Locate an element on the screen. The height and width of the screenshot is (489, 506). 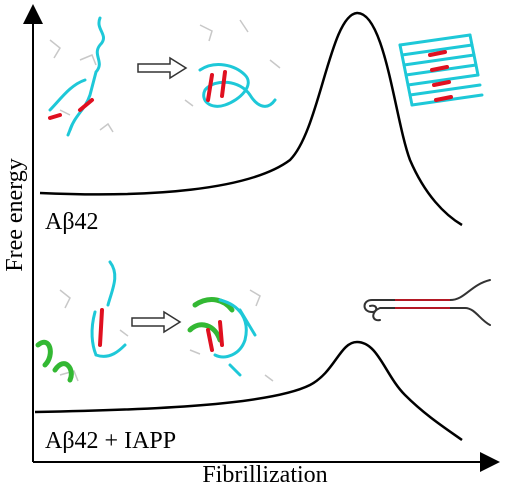
panel-label: Aβ42 is located at coordinates (72, 222).